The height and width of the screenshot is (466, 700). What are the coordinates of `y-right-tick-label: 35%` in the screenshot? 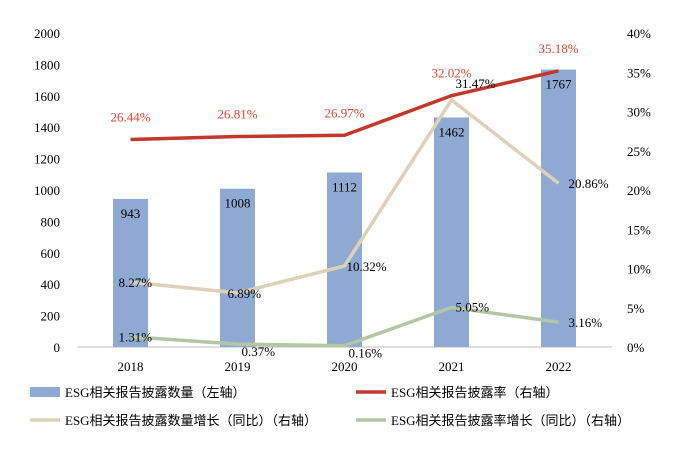 It's located at (639, 72).